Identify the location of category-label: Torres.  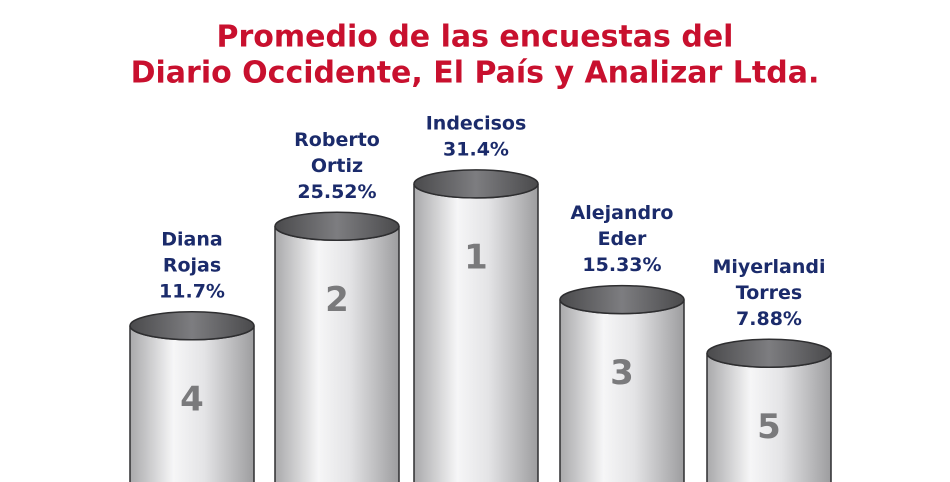
(769, 293).